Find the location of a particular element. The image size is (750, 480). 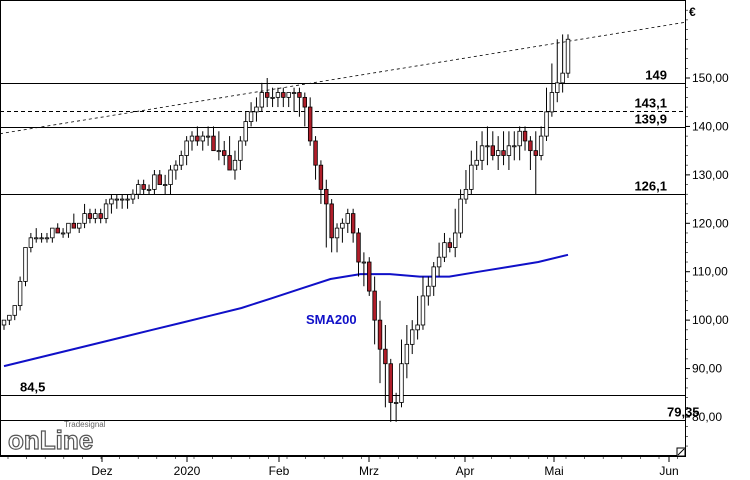

sma200-label: SMA200 is located at coordinates (331, 319).